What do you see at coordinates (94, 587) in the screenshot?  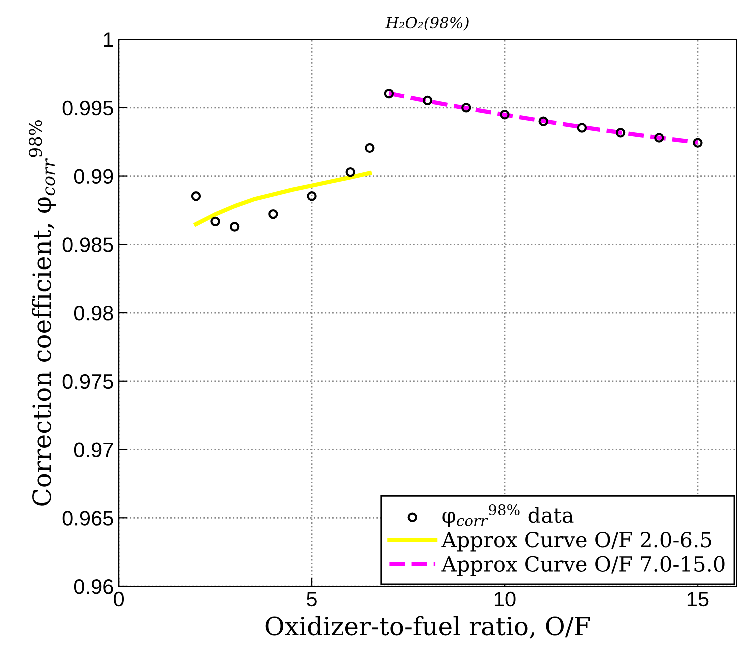 I see `y-tick-label: 0.96` at bounding box center [94, 587].